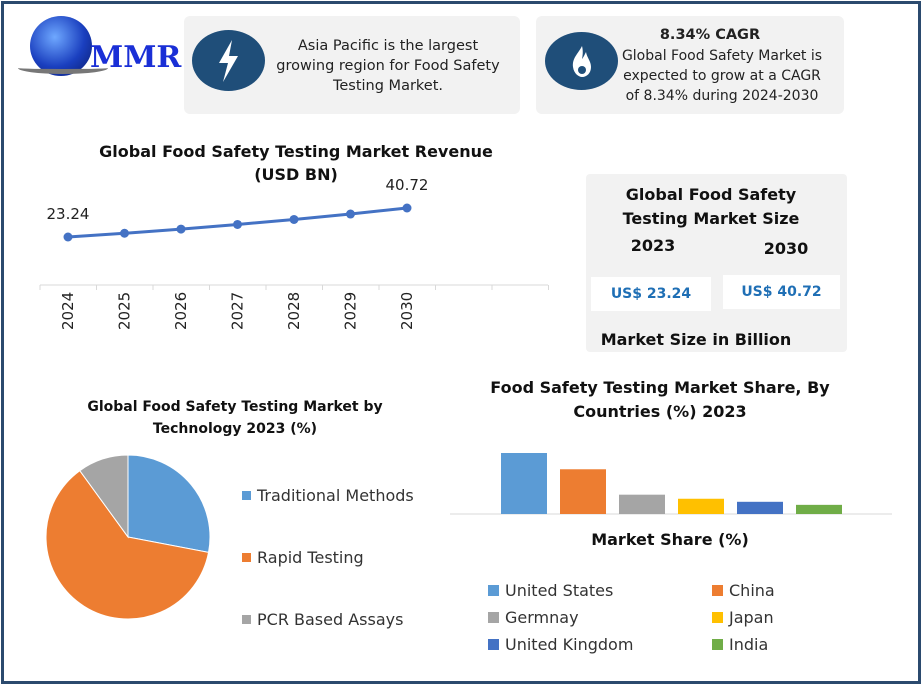 This screenshot has height=686, width=923. What do you see at coordinates (136, 57) in the screenshot?
I see `logo-text: MMR` at bounding box center [136, 57].